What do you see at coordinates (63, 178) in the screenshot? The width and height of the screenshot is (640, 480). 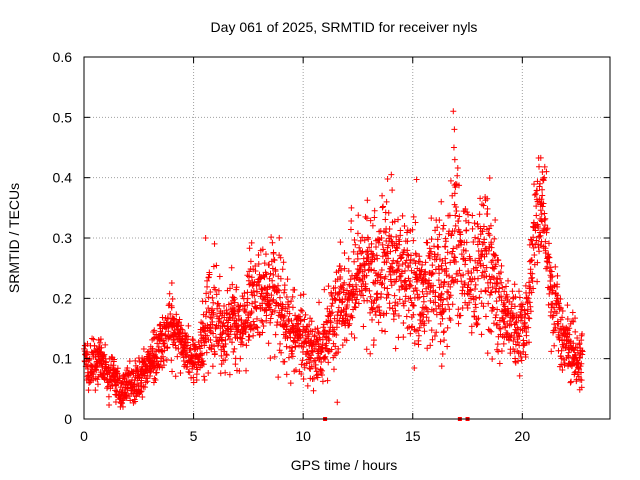 I see `y-tick-label: 0.4` at bounding box center [63, 178].